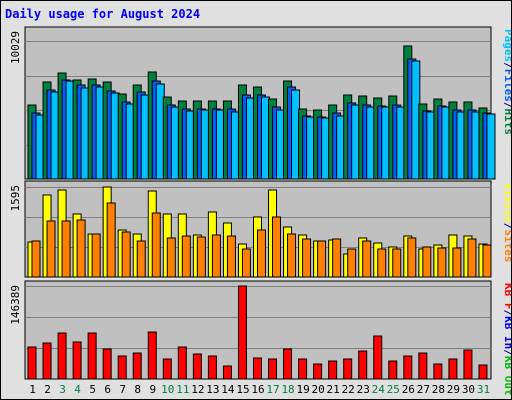  I want to click on legend-entry: Sites, so click(506, 245).